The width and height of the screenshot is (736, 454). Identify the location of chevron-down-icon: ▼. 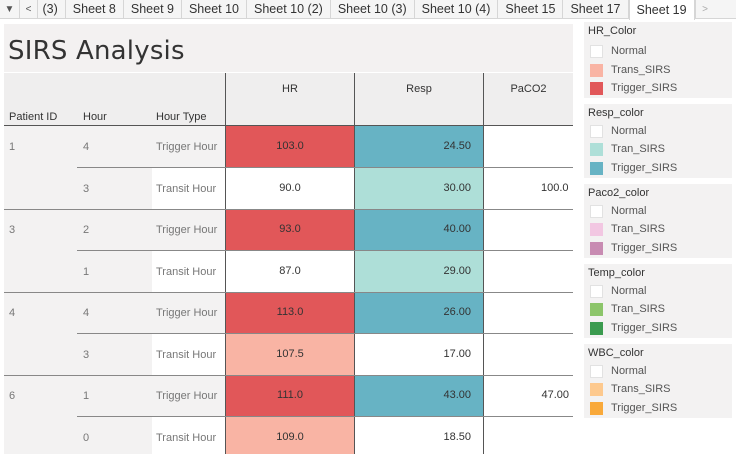
(9, 9).